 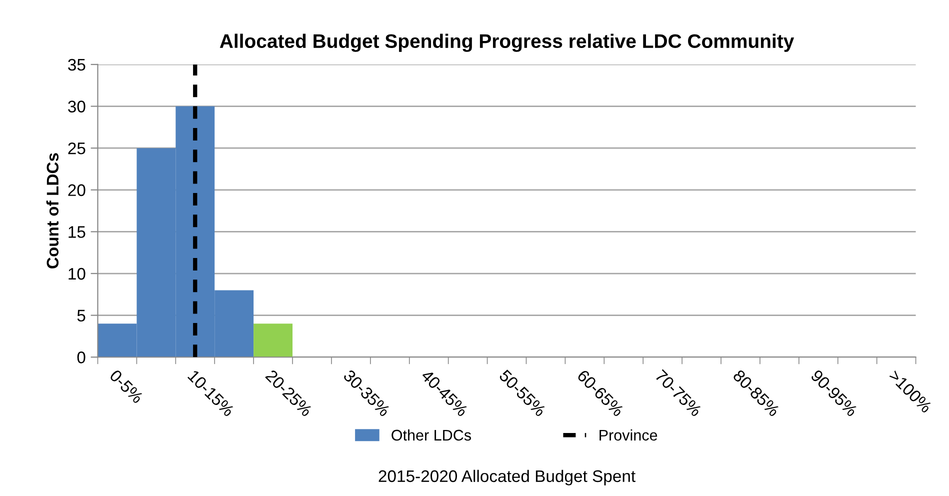 I want to click on y-tick-label: 15, so click(x=77, y=232).